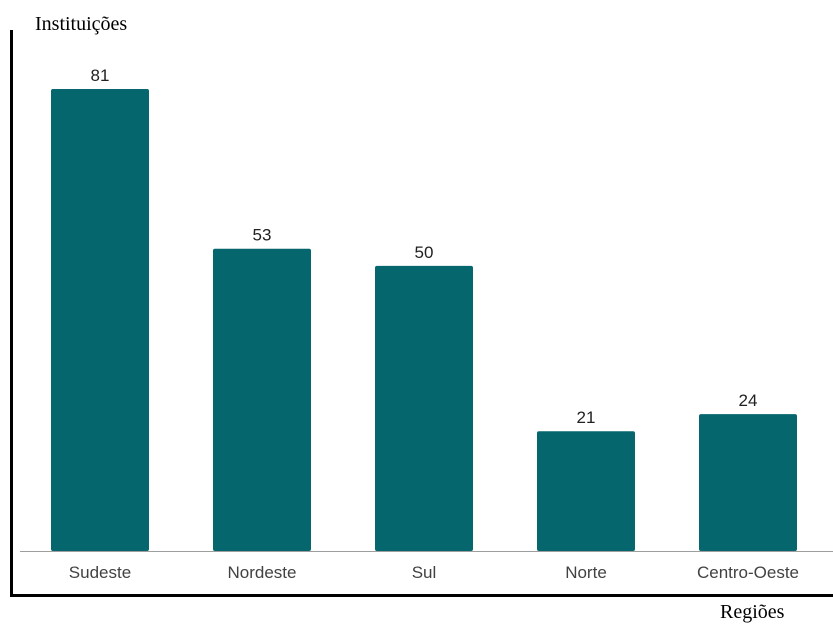 This screenshot has height=624, width=833. I want to click on x-tick-label-4: Centro-Oeste, so click(748, 572).